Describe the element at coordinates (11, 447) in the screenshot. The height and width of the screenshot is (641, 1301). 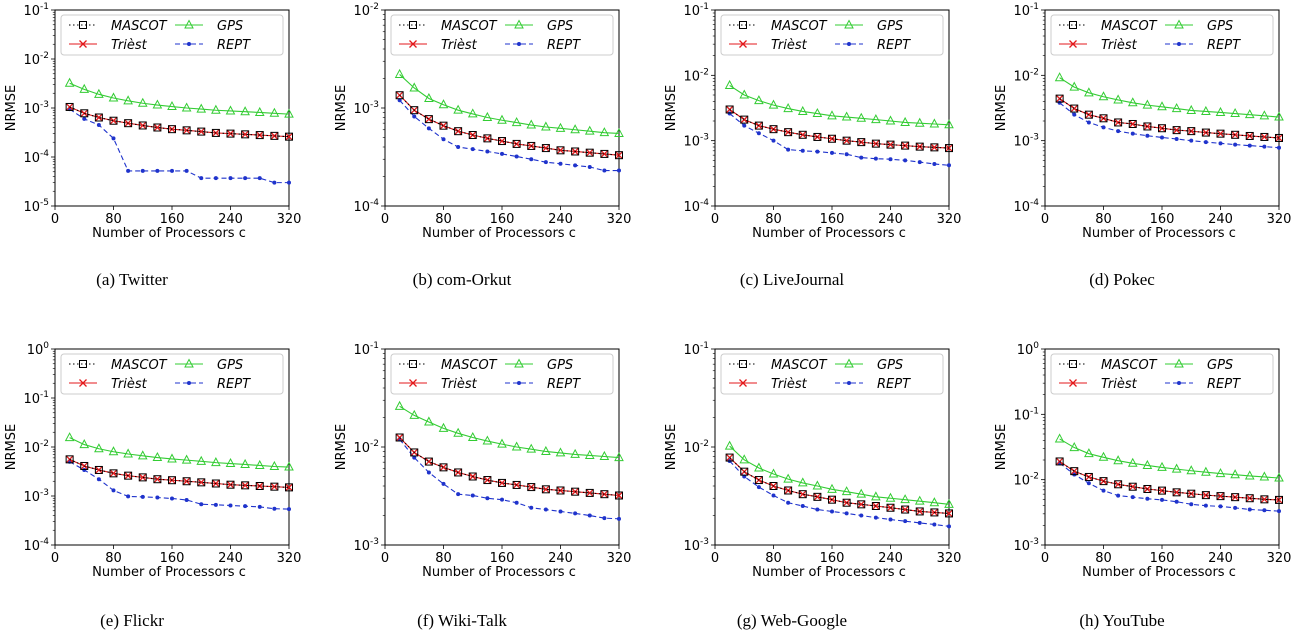
I see `y-axis-label: NRMSE` at that location.